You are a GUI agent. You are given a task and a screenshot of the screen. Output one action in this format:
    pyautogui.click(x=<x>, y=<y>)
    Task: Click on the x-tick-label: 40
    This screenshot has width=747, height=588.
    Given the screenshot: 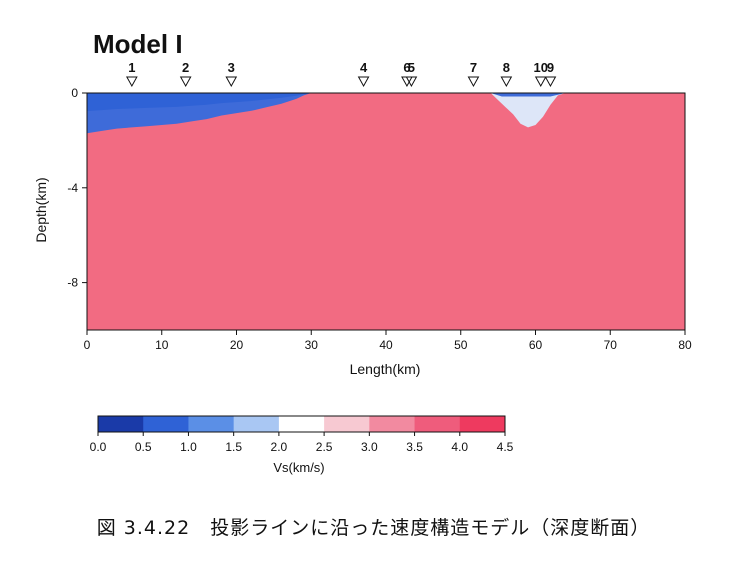 What is the action you would take?
    pyautogui.click(x=386, y=345)
    